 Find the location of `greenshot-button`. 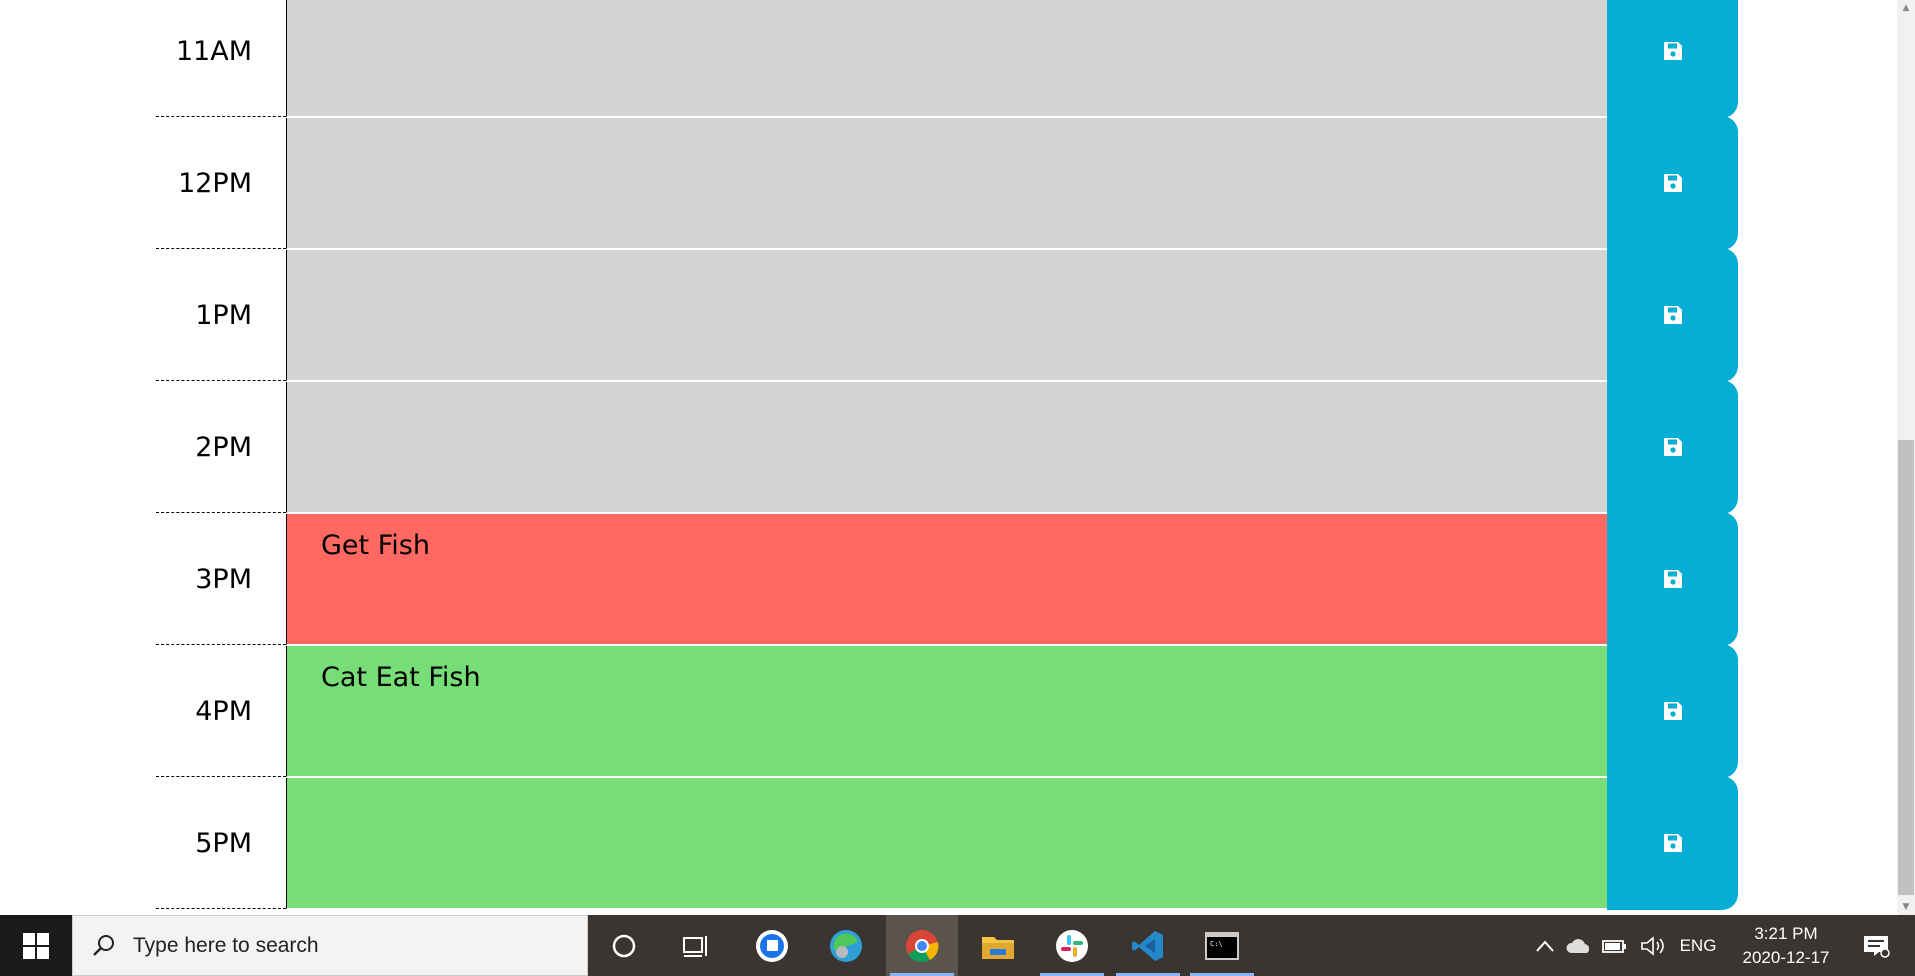

greenshot-button is located at coordinates (772, 945).